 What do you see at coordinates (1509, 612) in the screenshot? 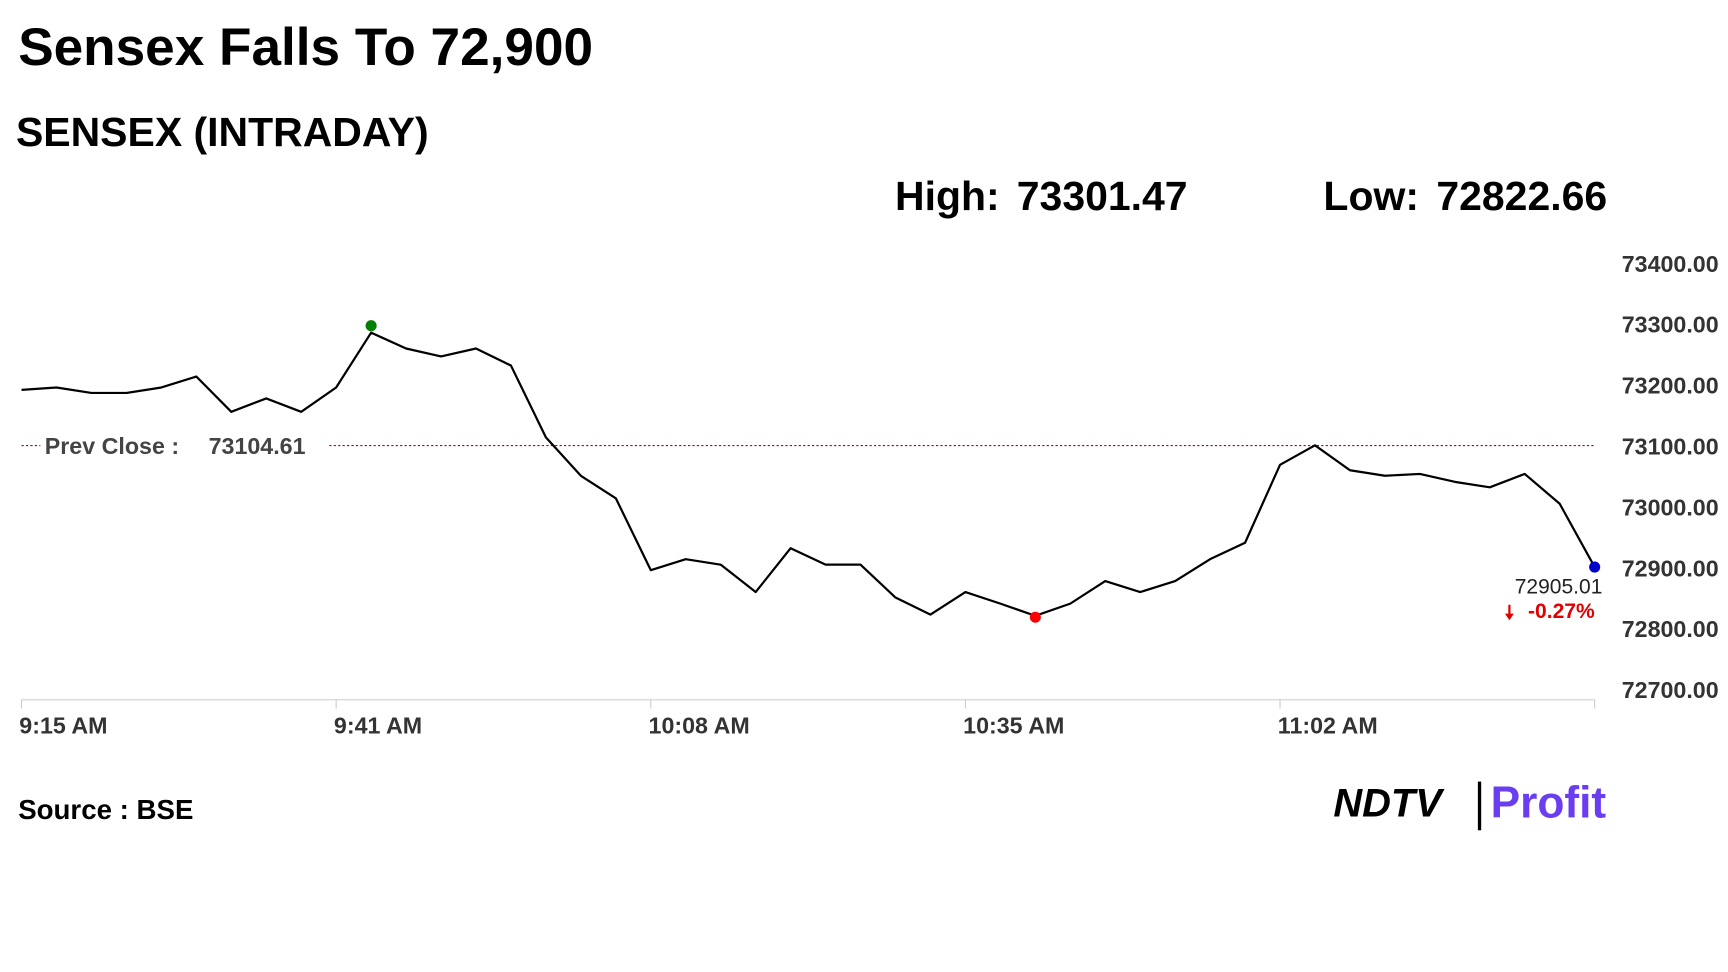
I see `down-arrow` at bounding box center [1509, 612].